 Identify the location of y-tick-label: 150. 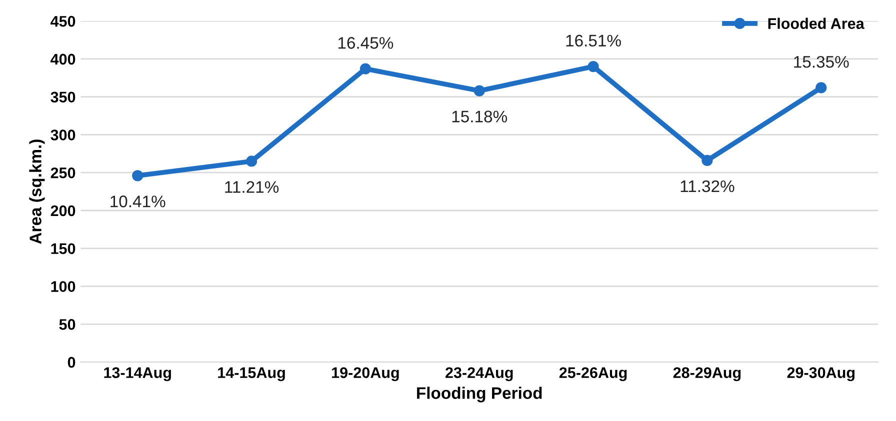
(63, 248).